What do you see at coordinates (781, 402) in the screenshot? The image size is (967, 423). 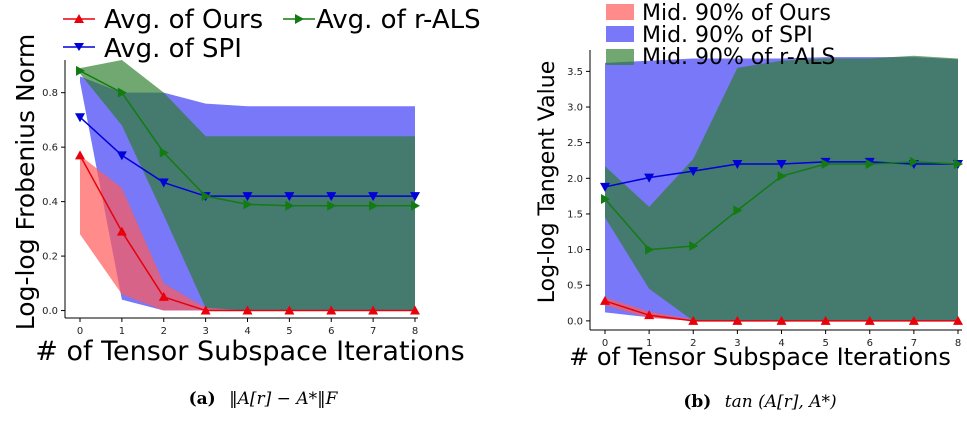 I see `chart-b-caption-formula: tan (A[r], A*)` at bounding box center [781, 402].